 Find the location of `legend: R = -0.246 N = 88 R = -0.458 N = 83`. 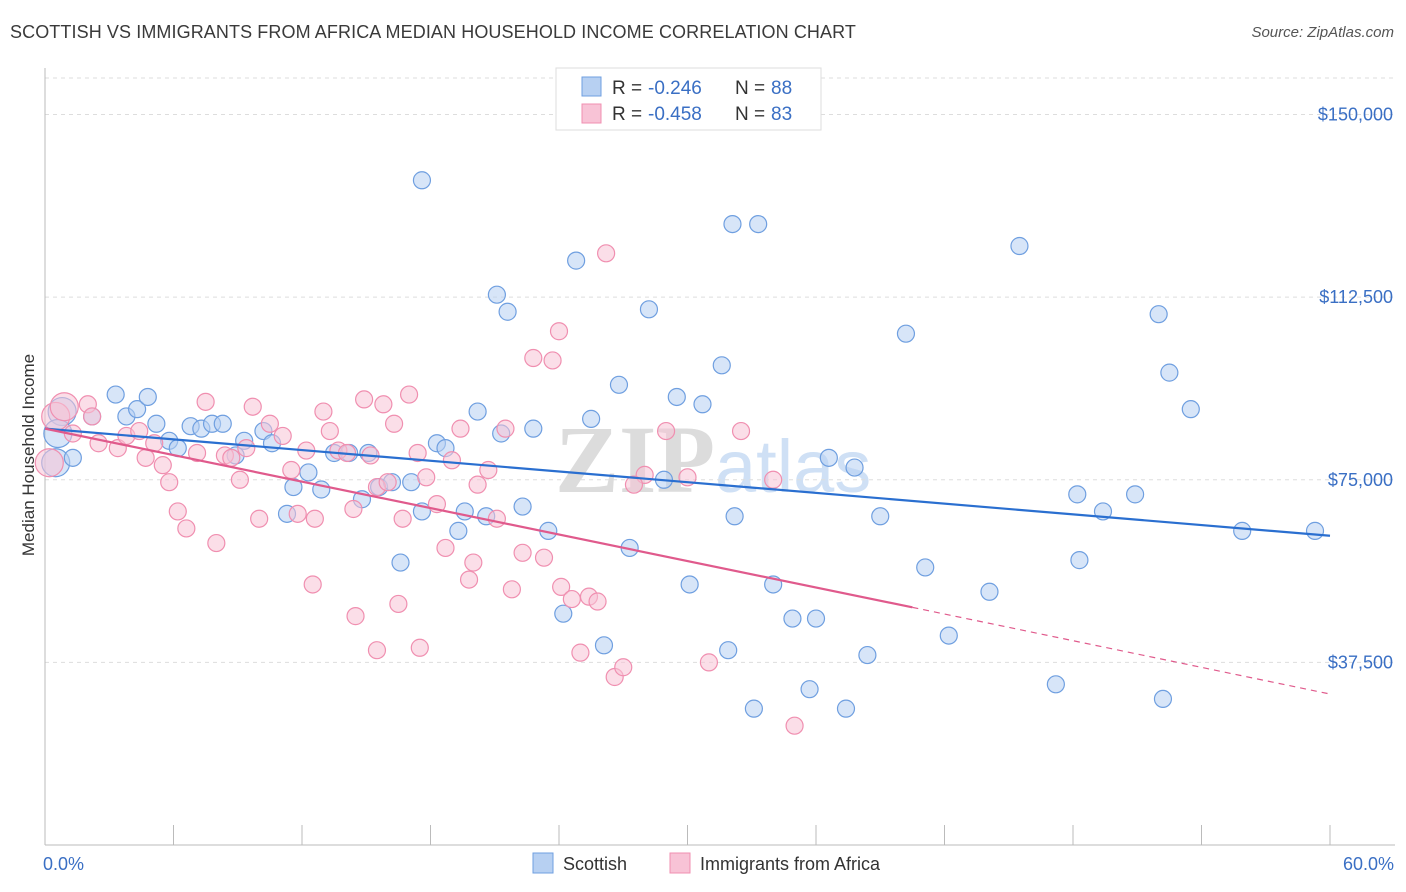

legend: R = -0.246 N = 88 R = -0.458 N = 83 is located at coordinates (688, 99).